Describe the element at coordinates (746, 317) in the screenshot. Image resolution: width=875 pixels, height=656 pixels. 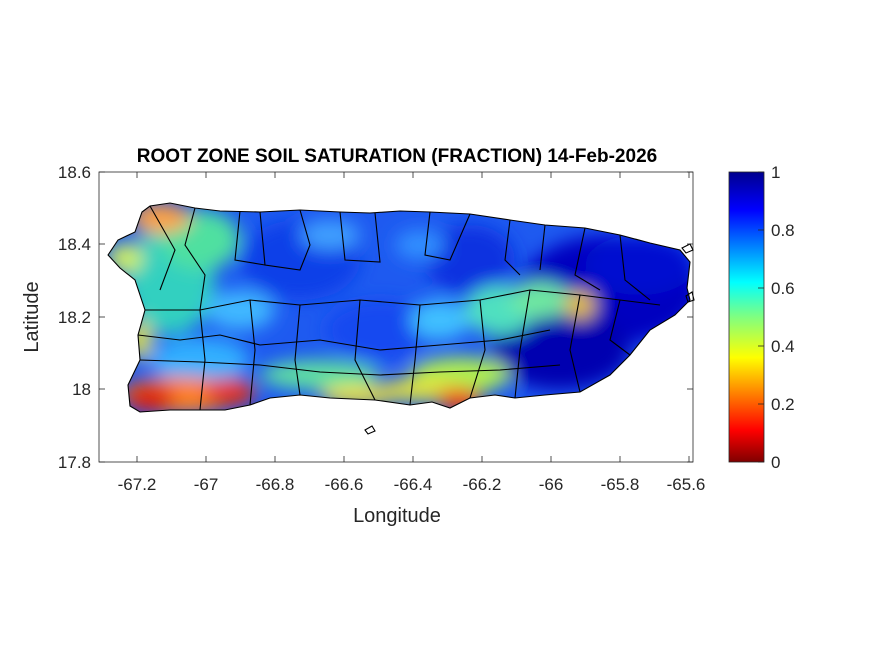
I see `colorbar-gradient` at that location.